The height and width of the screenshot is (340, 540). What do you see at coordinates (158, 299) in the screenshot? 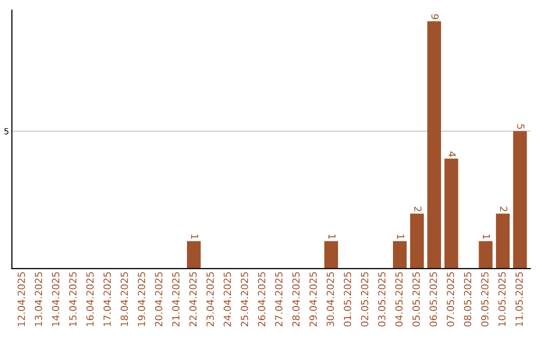
I see `x-tick-label: 20.04.2025` at bounding box center [158, 299].